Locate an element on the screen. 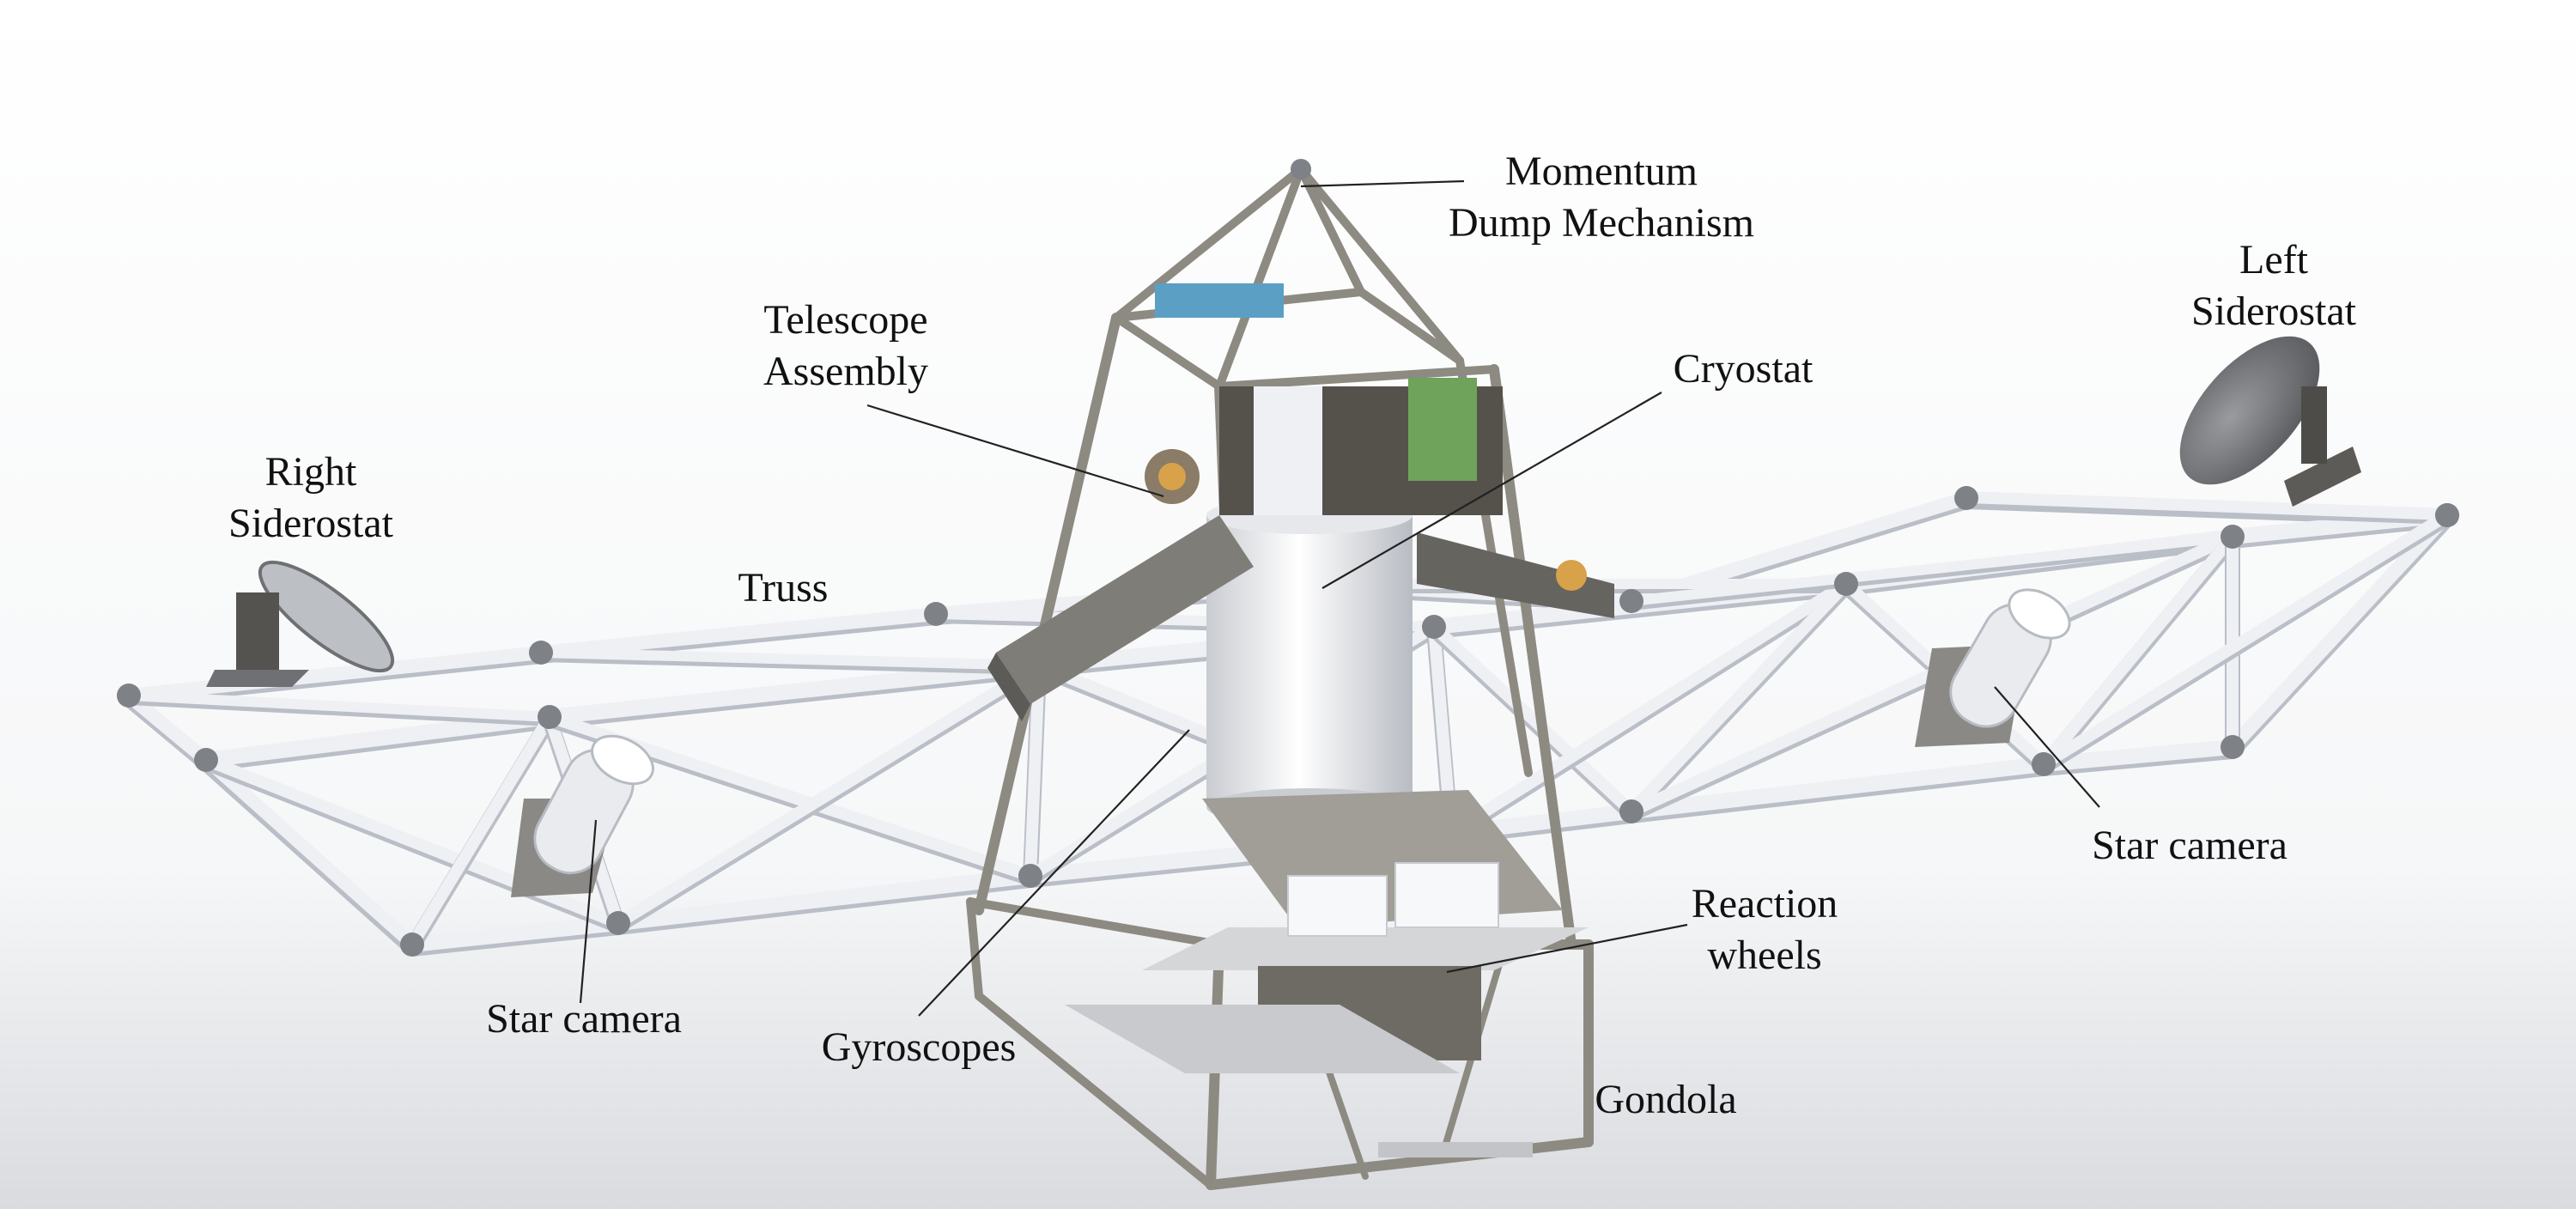  label-momentum-dump-line-2: Dump Mechanism is located at coordinates (1601, 223).